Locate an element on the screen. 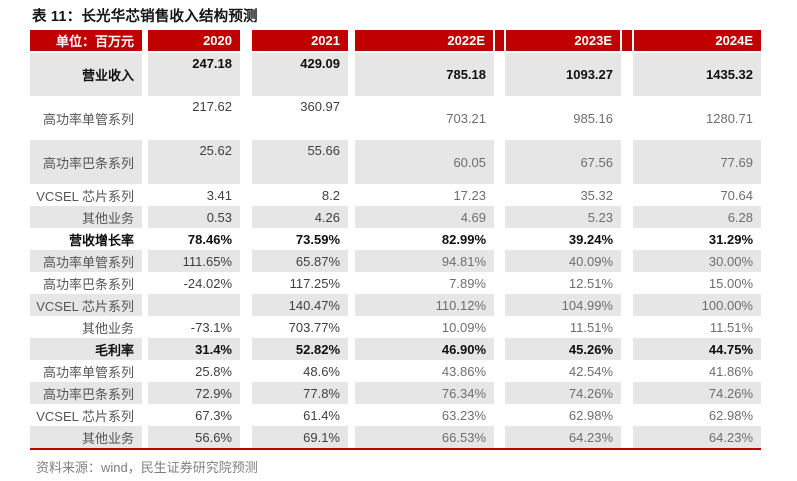 This screenshot has height=481, width=797. table-row: 高功率巴条系列 72.9% 77.8% 76.34% 74.26% 74.26% is located at coordinates (395, 393).